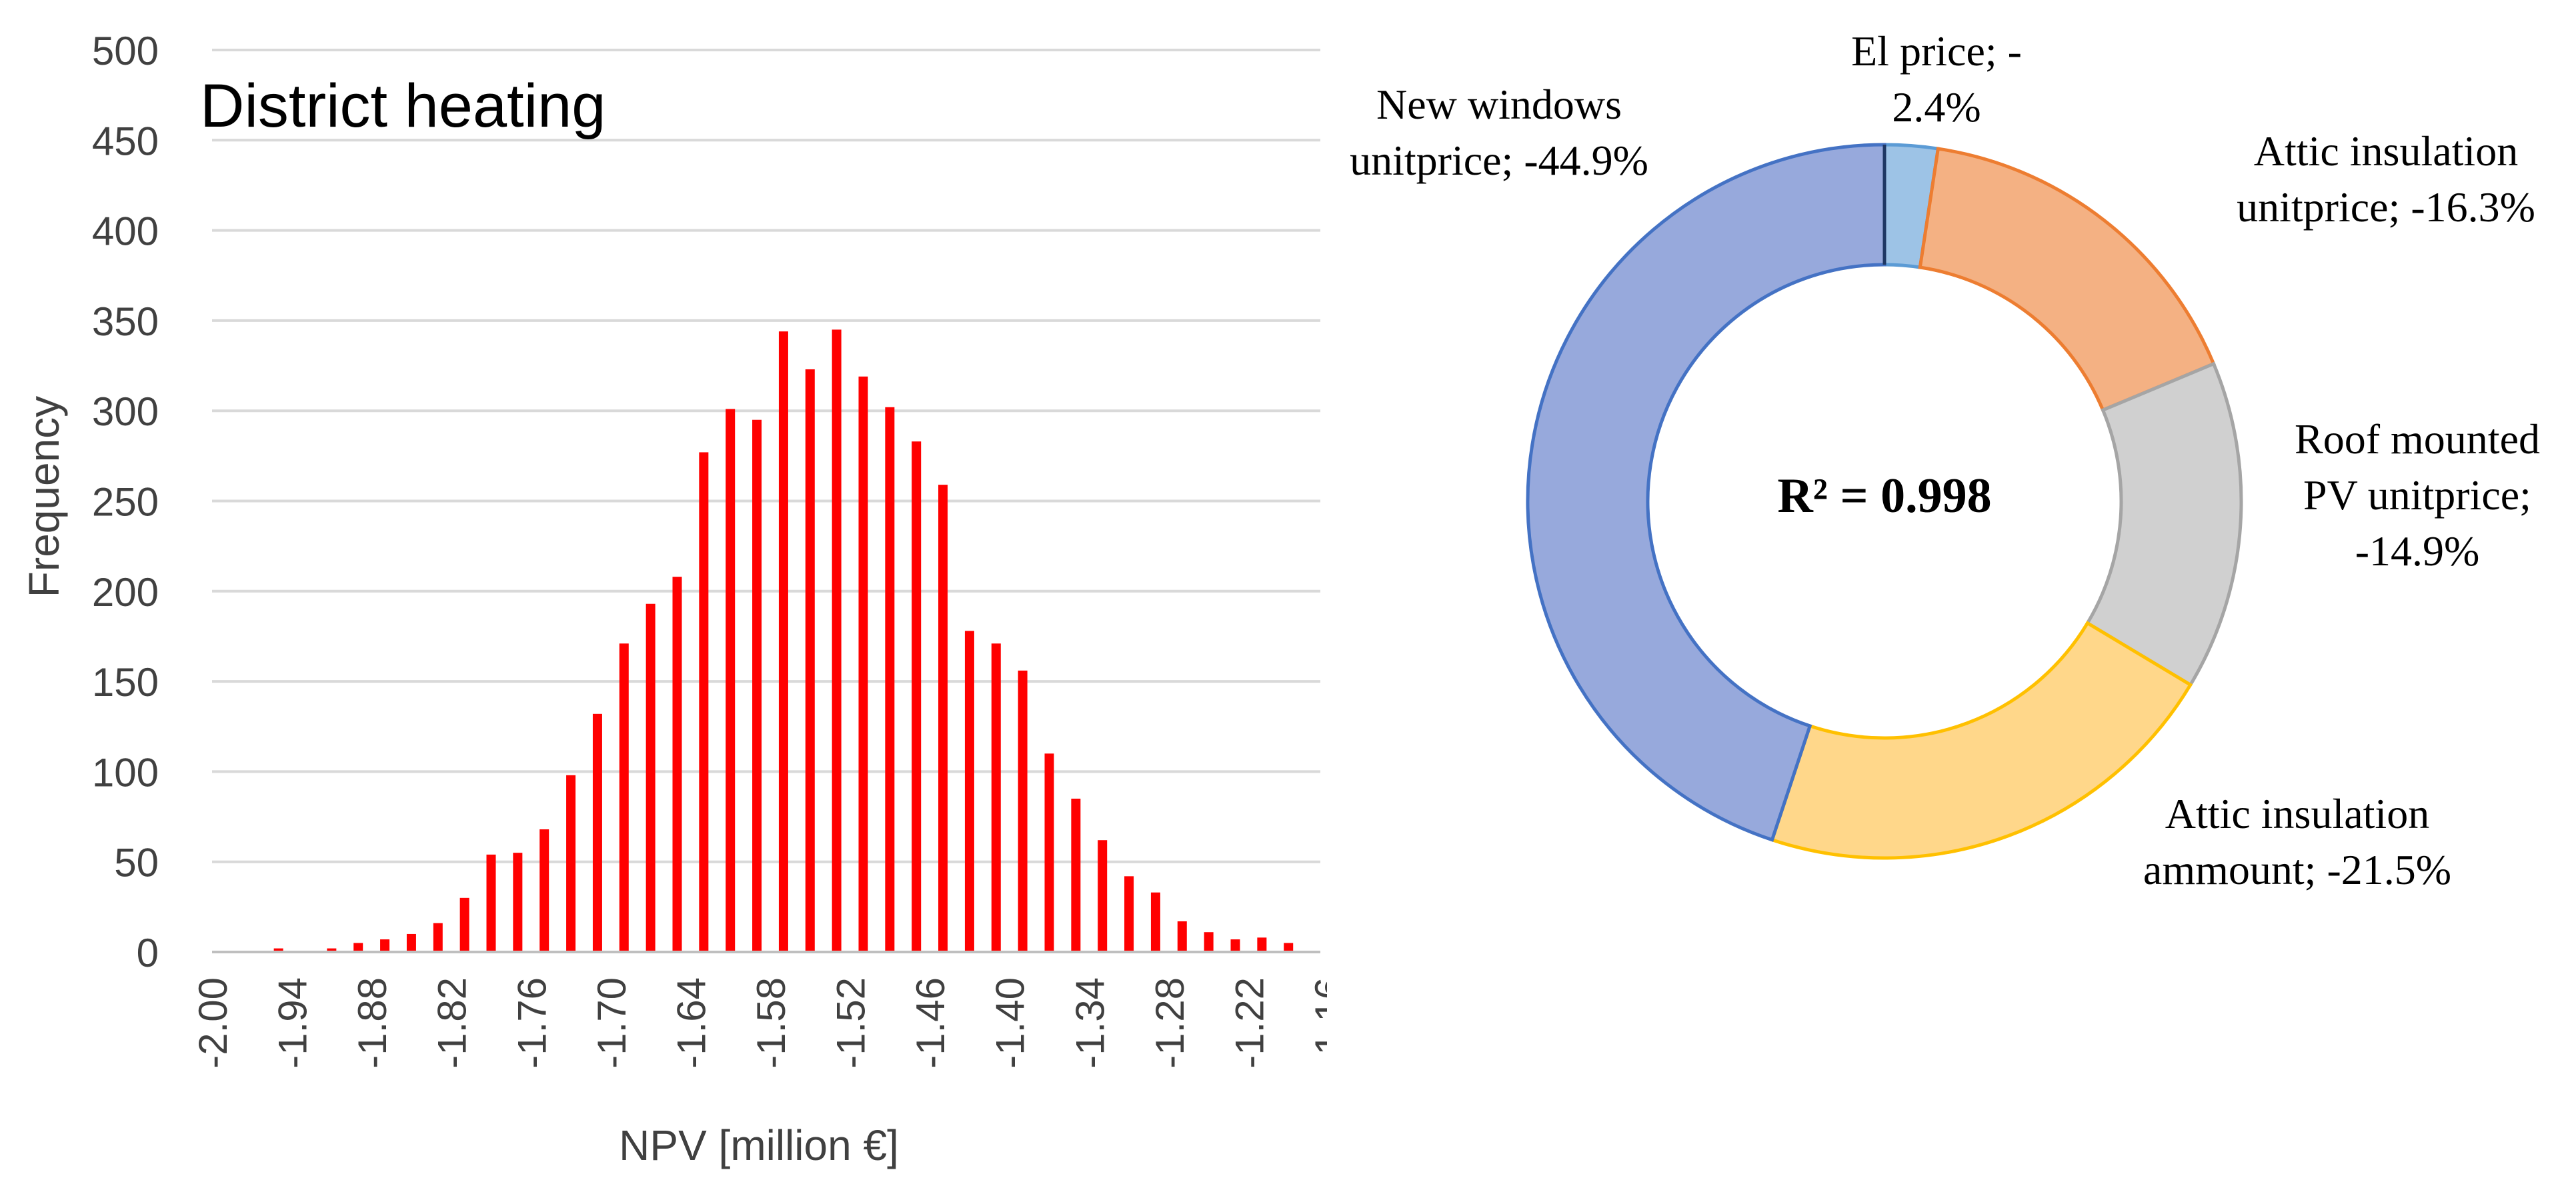 The image size is (2576, 1182). What do you see at coordinates (125, 772) in the screenshot?
I see `y-tick-label: 100` at bounding box center [125, 772].